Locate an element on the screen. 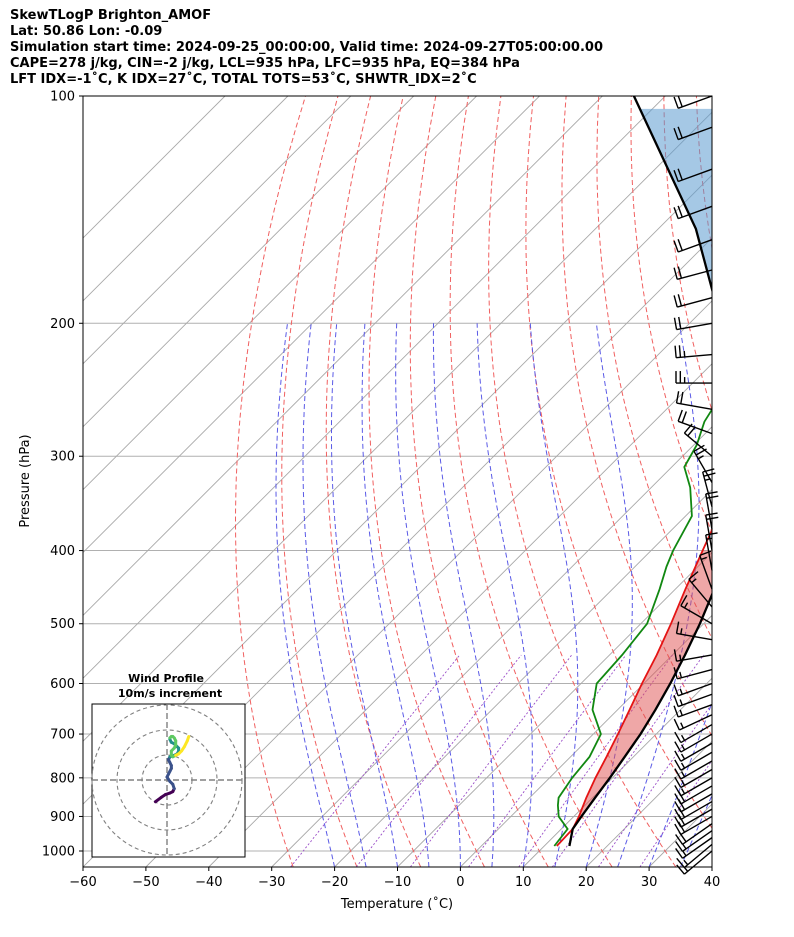 This screenshot has height=937, width=794. x-tick-label: −20 is located at coordinates (334, 882).